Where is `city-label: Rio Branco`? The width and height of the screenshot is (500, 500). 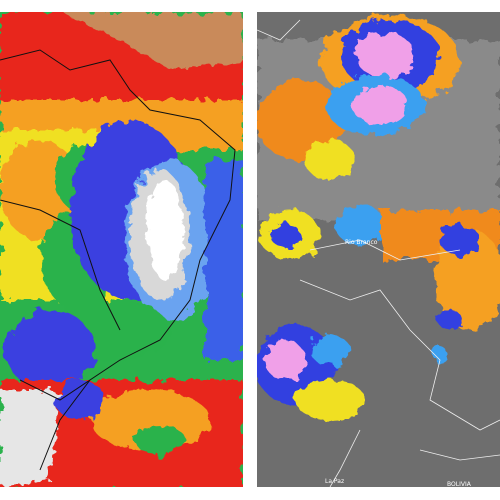 city-label: Rio Branco is located at coordinates (361, 242).